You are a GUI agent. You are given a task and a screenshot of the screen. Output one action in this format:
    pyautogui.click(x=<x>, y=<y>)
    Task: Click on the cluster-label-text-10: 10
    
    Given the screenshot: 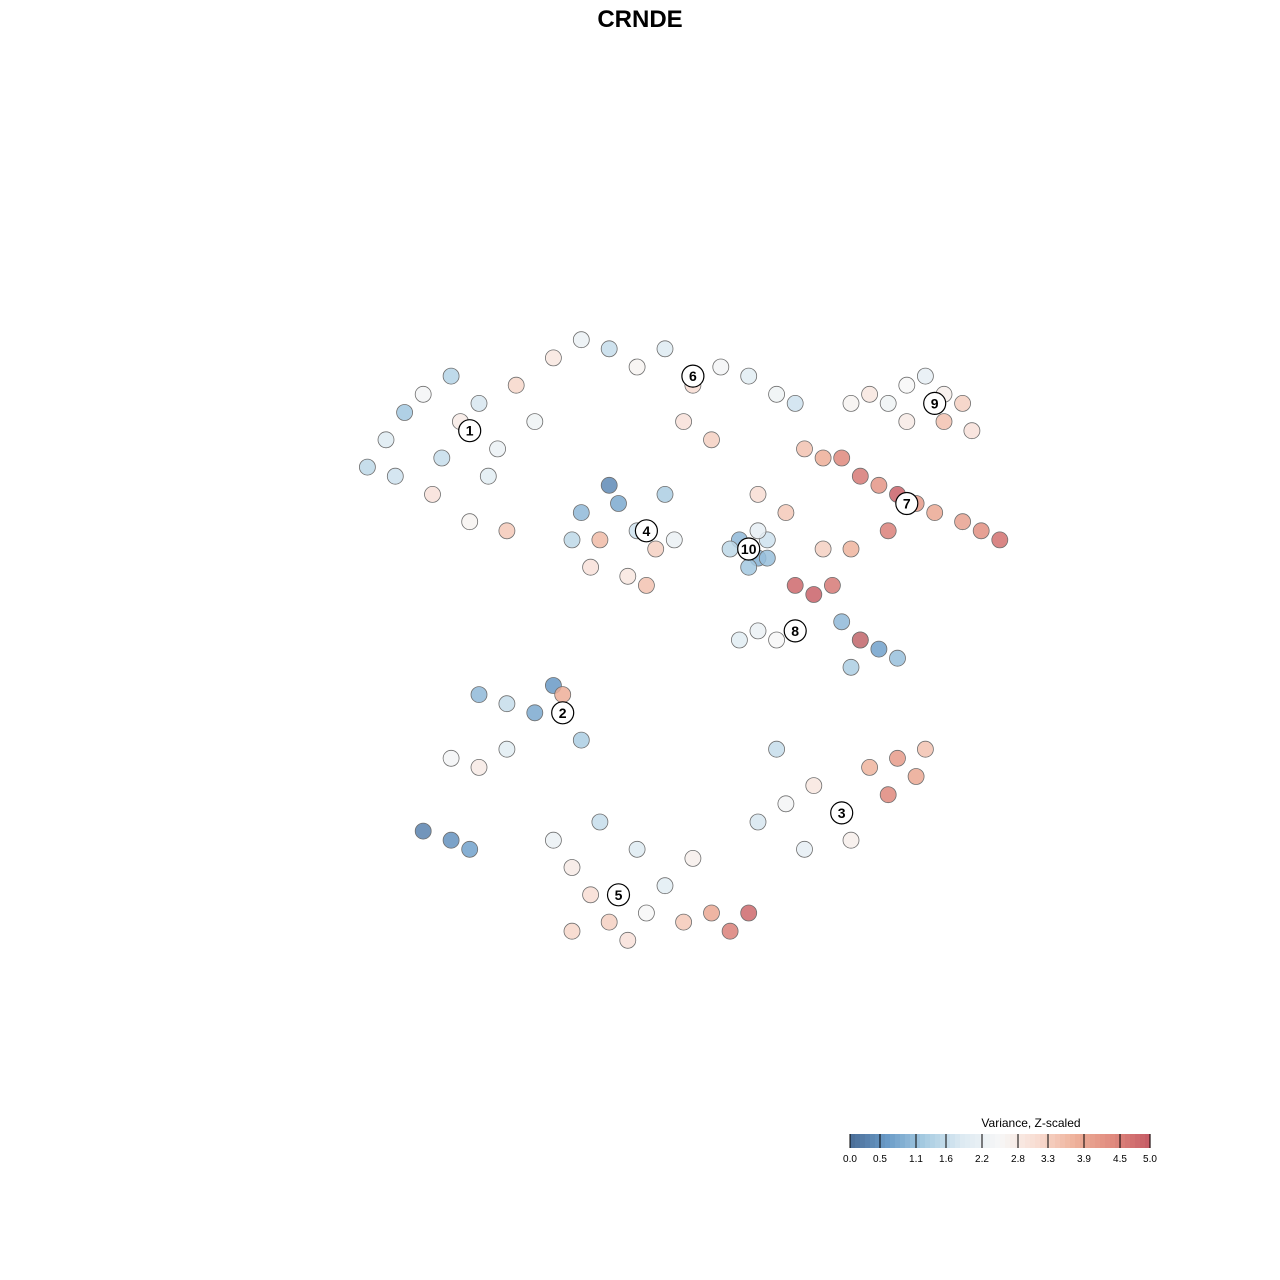 What is the action you would take?
    pyautogui.click(x=749, y=549)
    